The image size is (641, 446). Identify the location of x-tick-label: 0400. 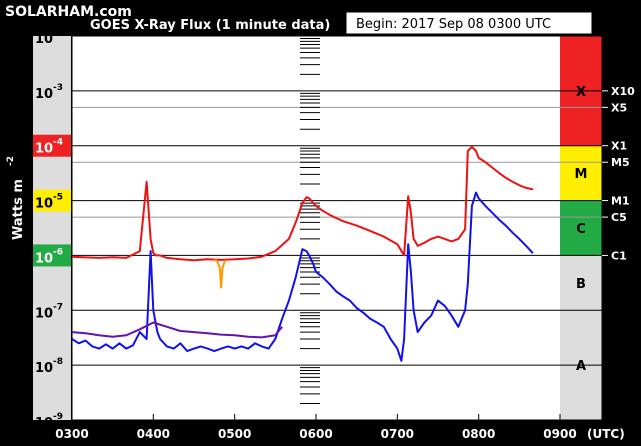
(153, 434).